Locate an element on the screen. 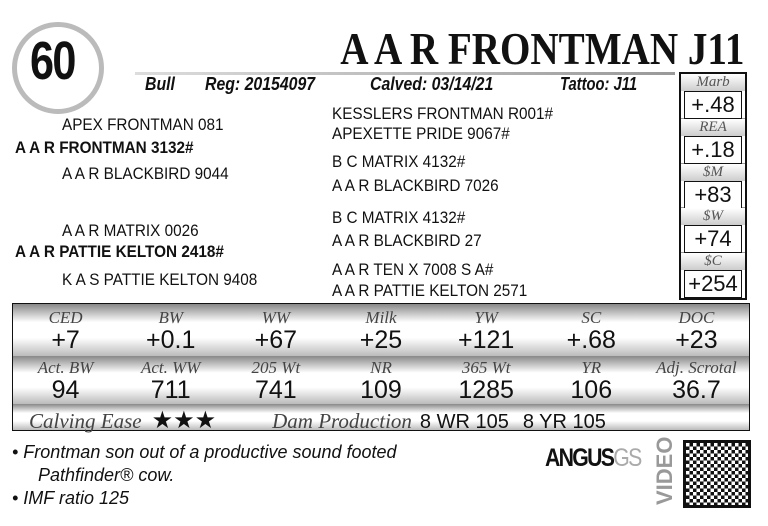  perf-value: 94 is located at coordinates (65, 390).